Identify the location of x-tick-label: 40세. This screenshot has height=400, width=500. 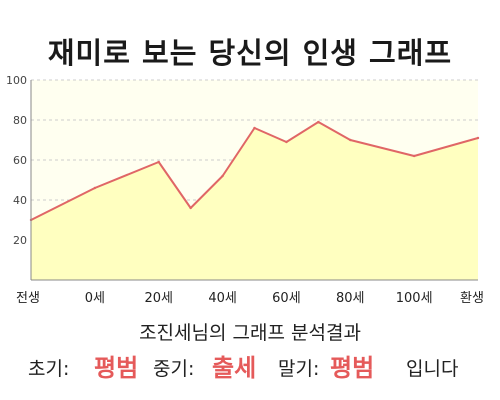
(222, 298).